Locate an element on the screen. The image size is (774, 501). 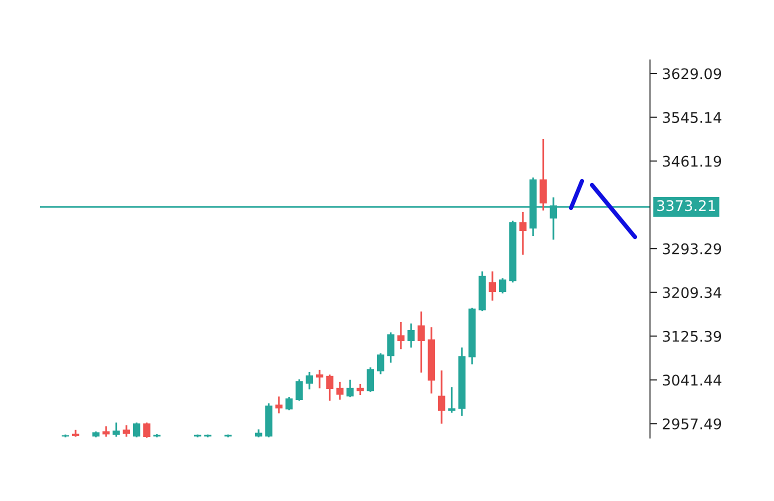
y-tick-label: 3545.14 is located at coordinates (692, 118).